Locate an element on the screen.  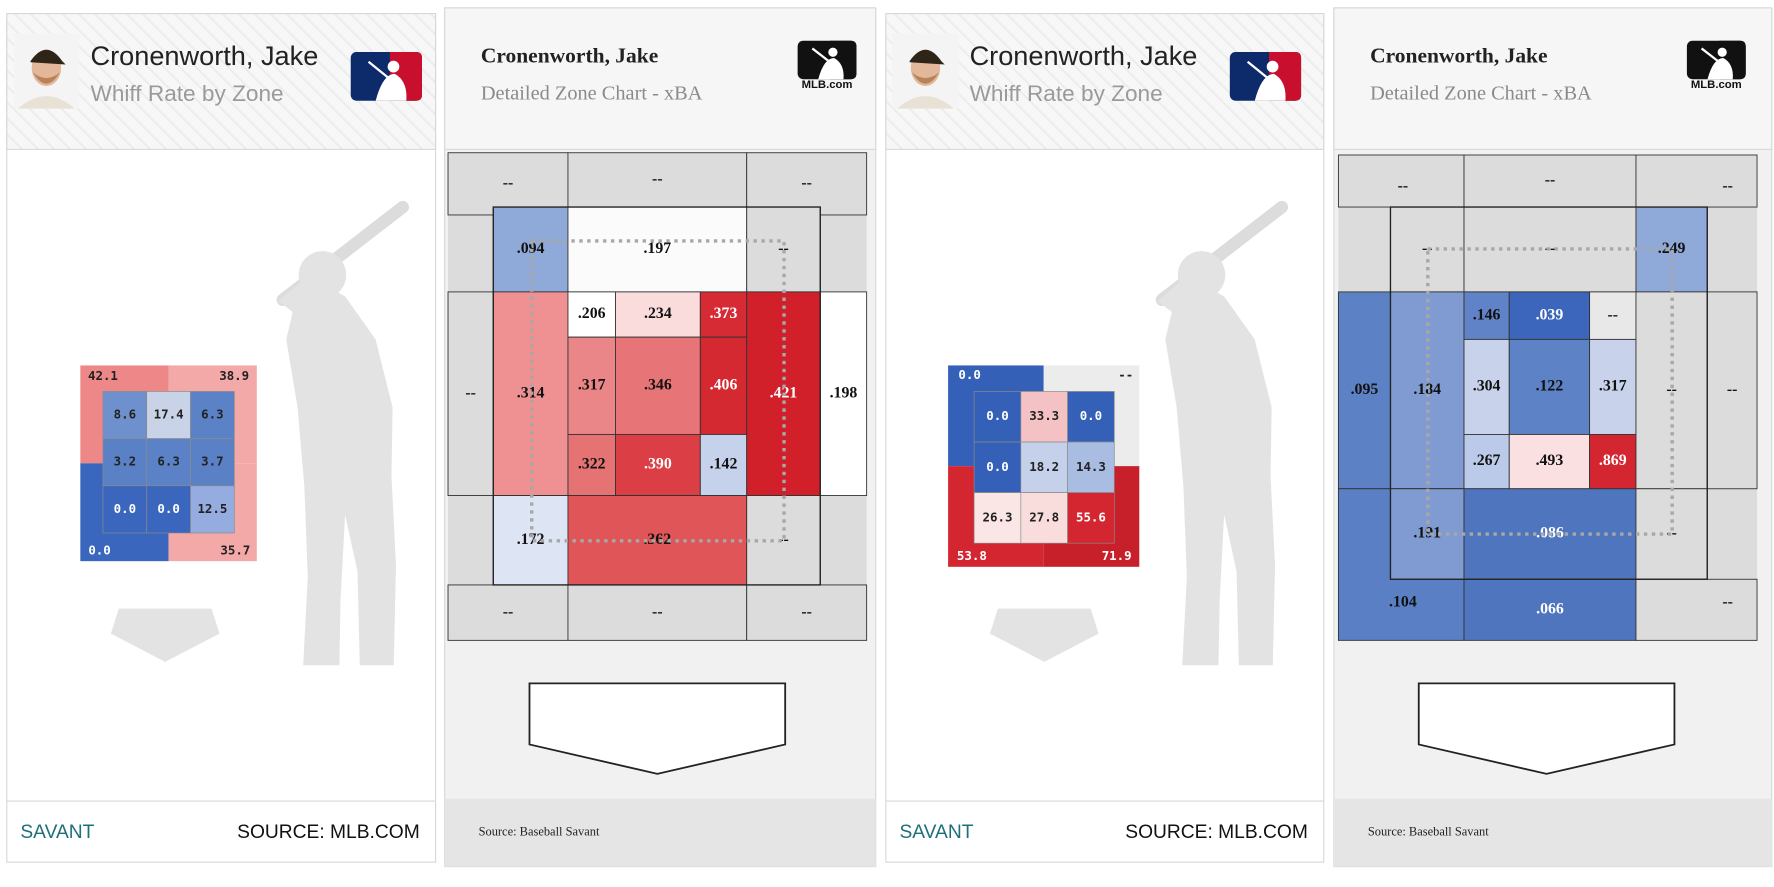
zone-value: .104 is located at coordinates (1403, 602).